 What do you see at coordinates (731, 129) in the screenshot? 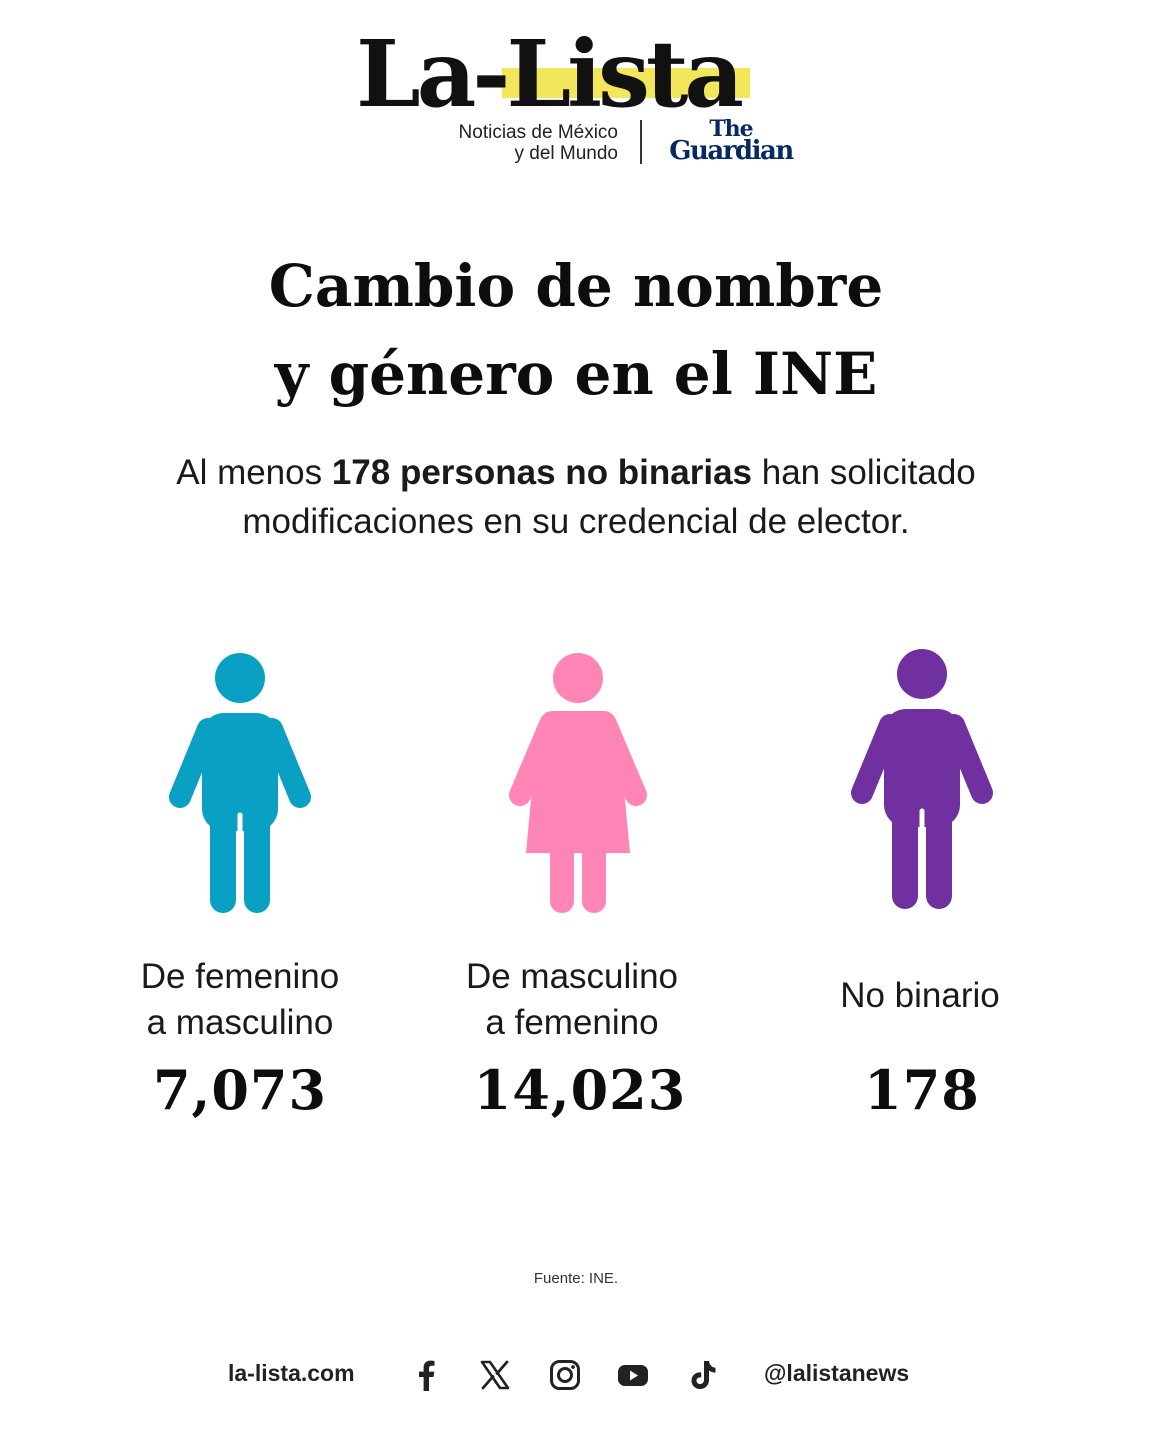
I see `guardian-line-1: The` at bounding box center [731, 129].